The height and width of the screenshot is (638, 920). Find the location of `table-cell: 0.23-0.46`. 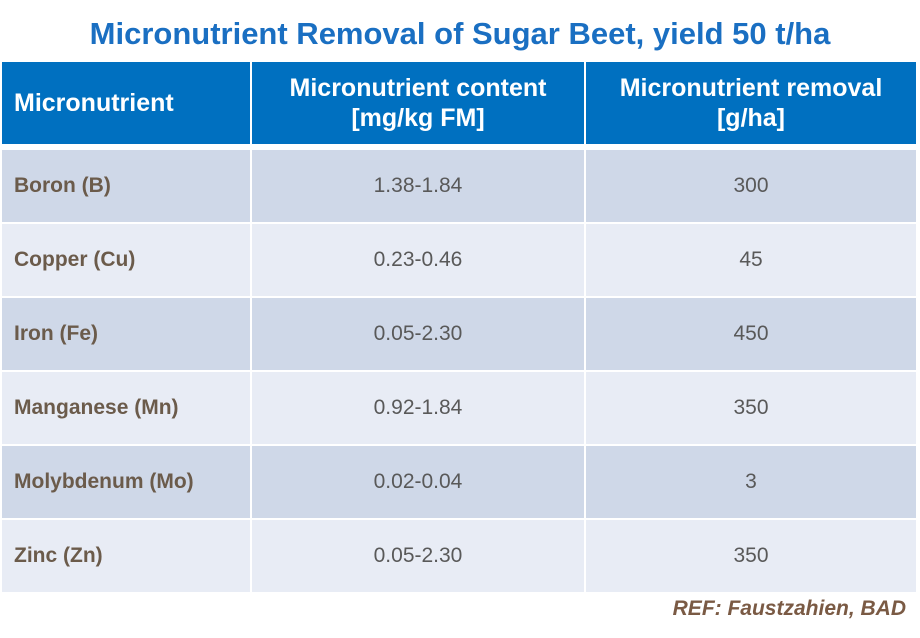

table-cell: 0.23-0.46 is located at coordinates (418, 260).